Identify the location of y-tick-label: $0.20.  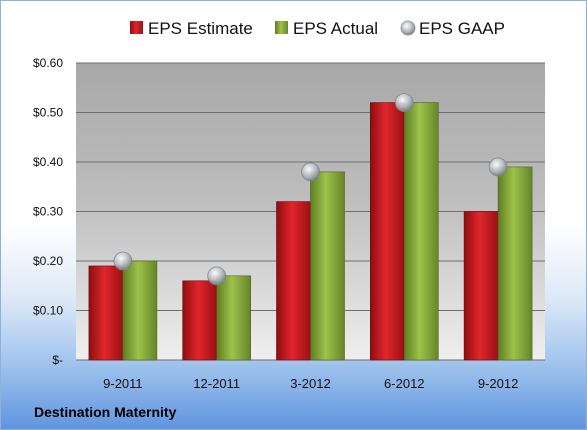
(48, 261).